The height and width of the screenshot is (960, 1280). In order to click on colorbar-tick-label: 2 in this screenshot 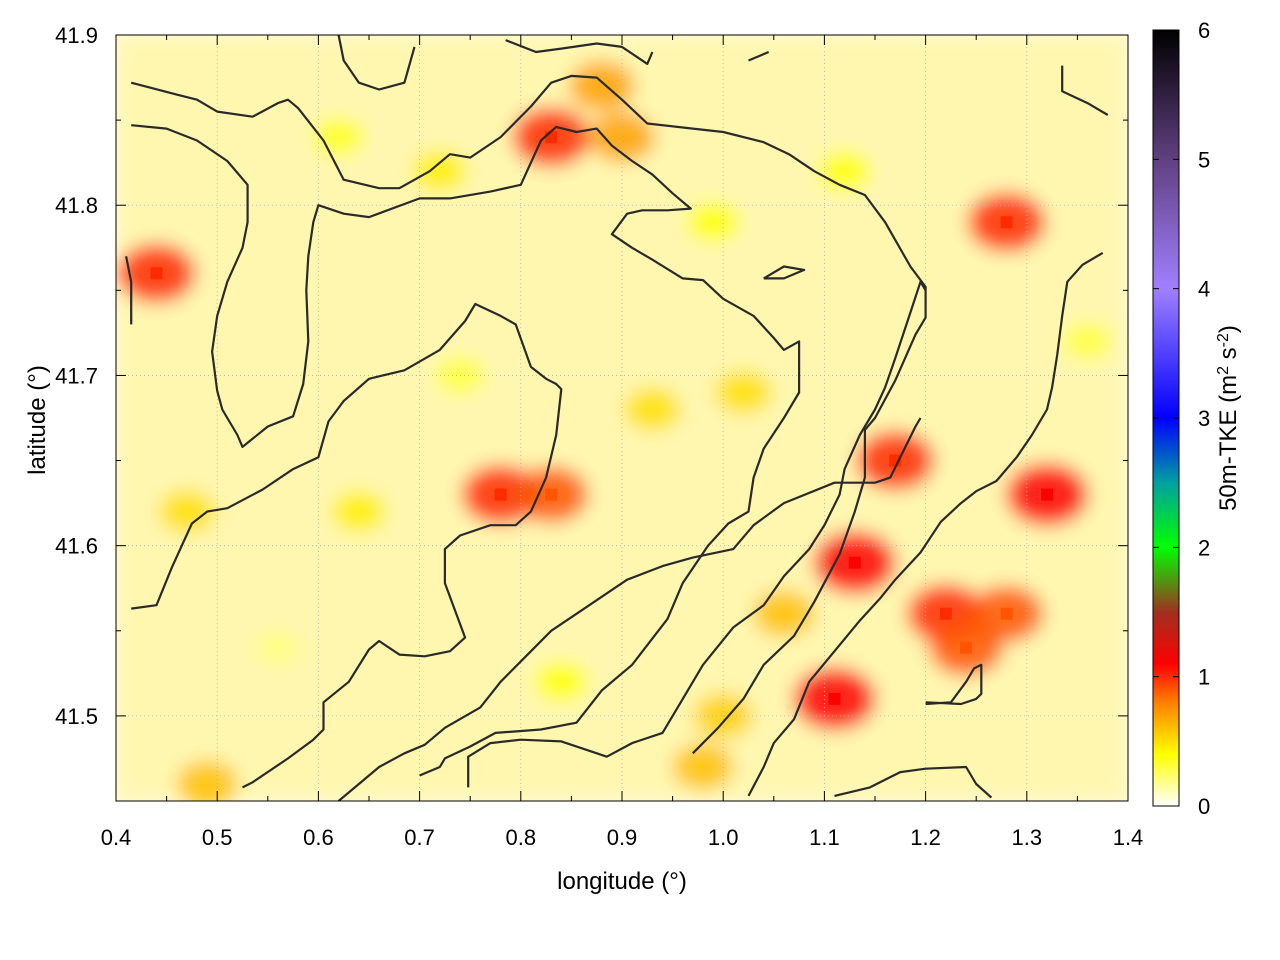, I will do `click(1204, 547)`.